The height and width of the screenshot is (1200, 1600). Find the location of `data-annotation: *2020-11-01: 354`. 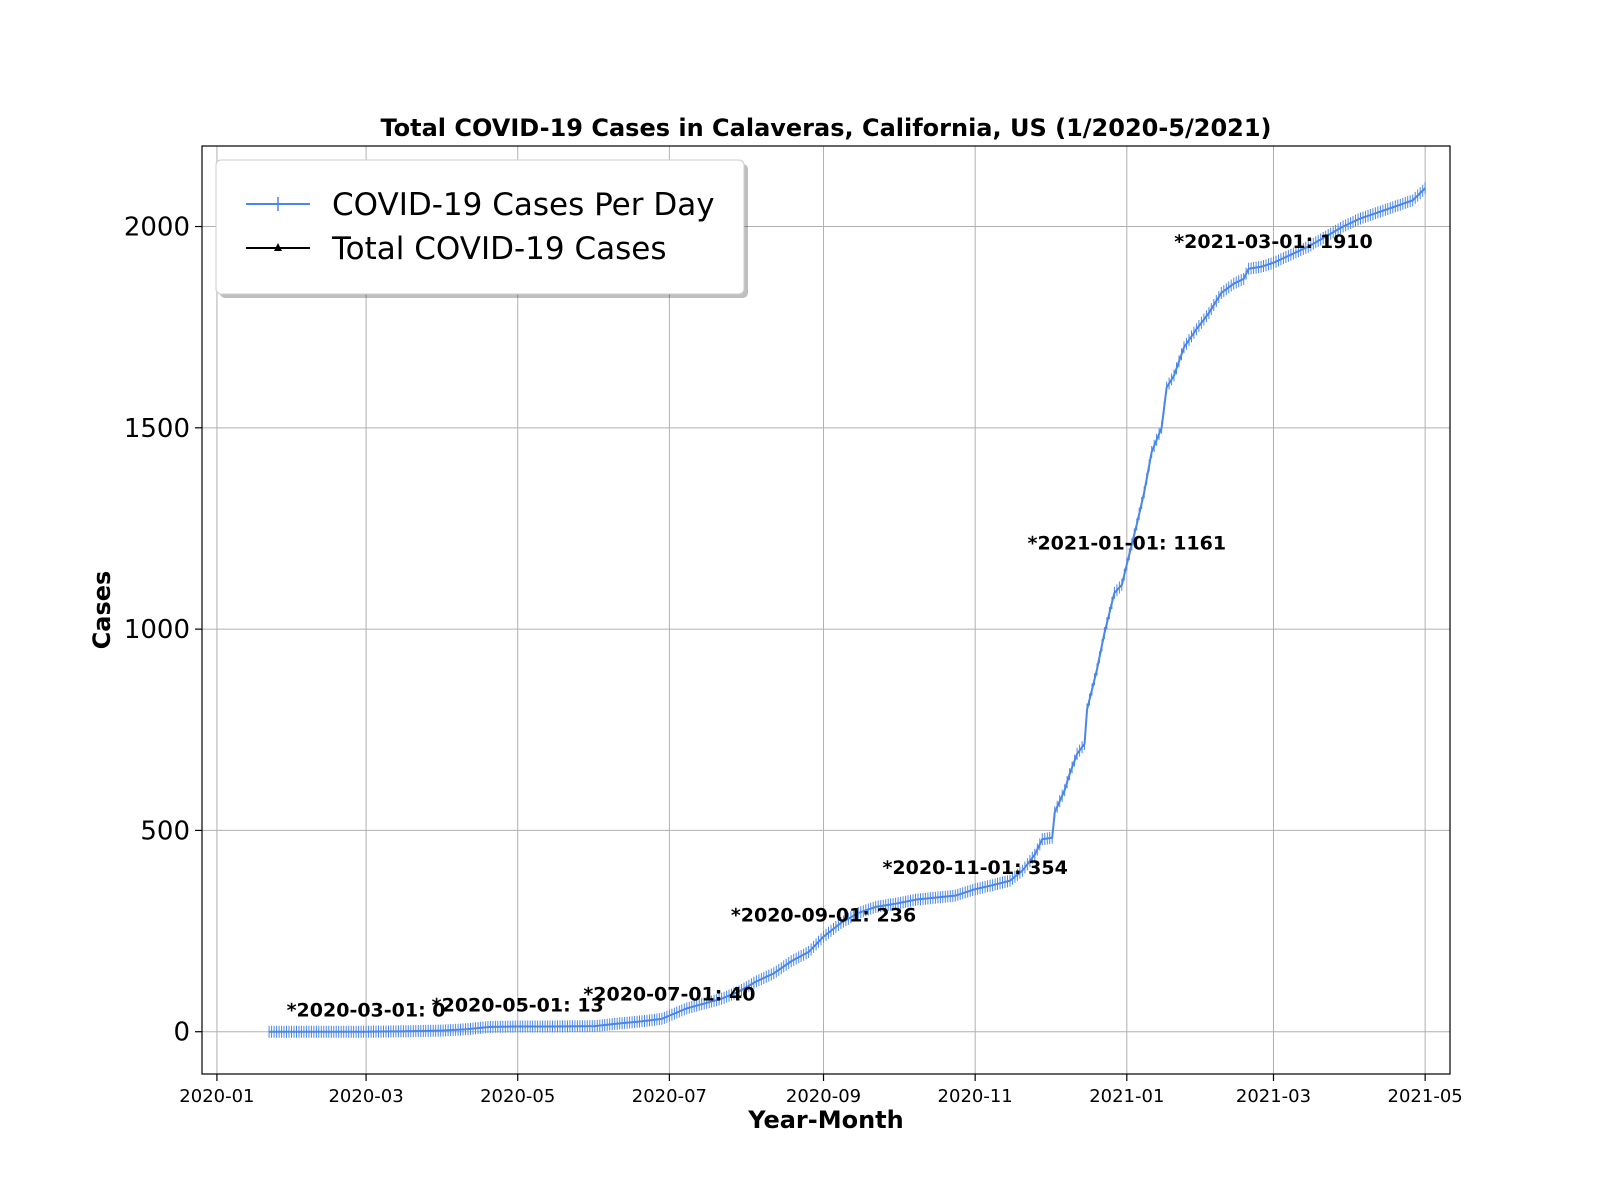

data-annotation: *2020-11-01: 354 is located at coordinates (974, 868).